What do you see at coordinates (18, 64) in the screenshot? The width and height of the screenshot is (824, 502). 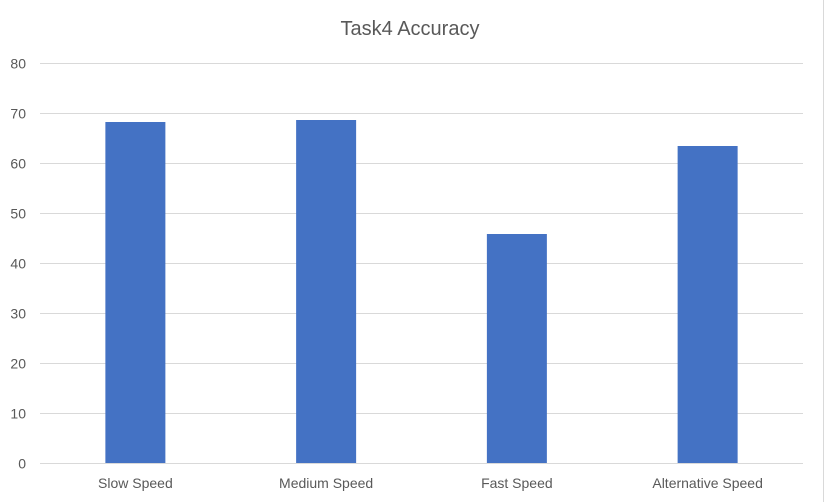 I see `y-tick-label: 80` at bounding box center [18, 64].